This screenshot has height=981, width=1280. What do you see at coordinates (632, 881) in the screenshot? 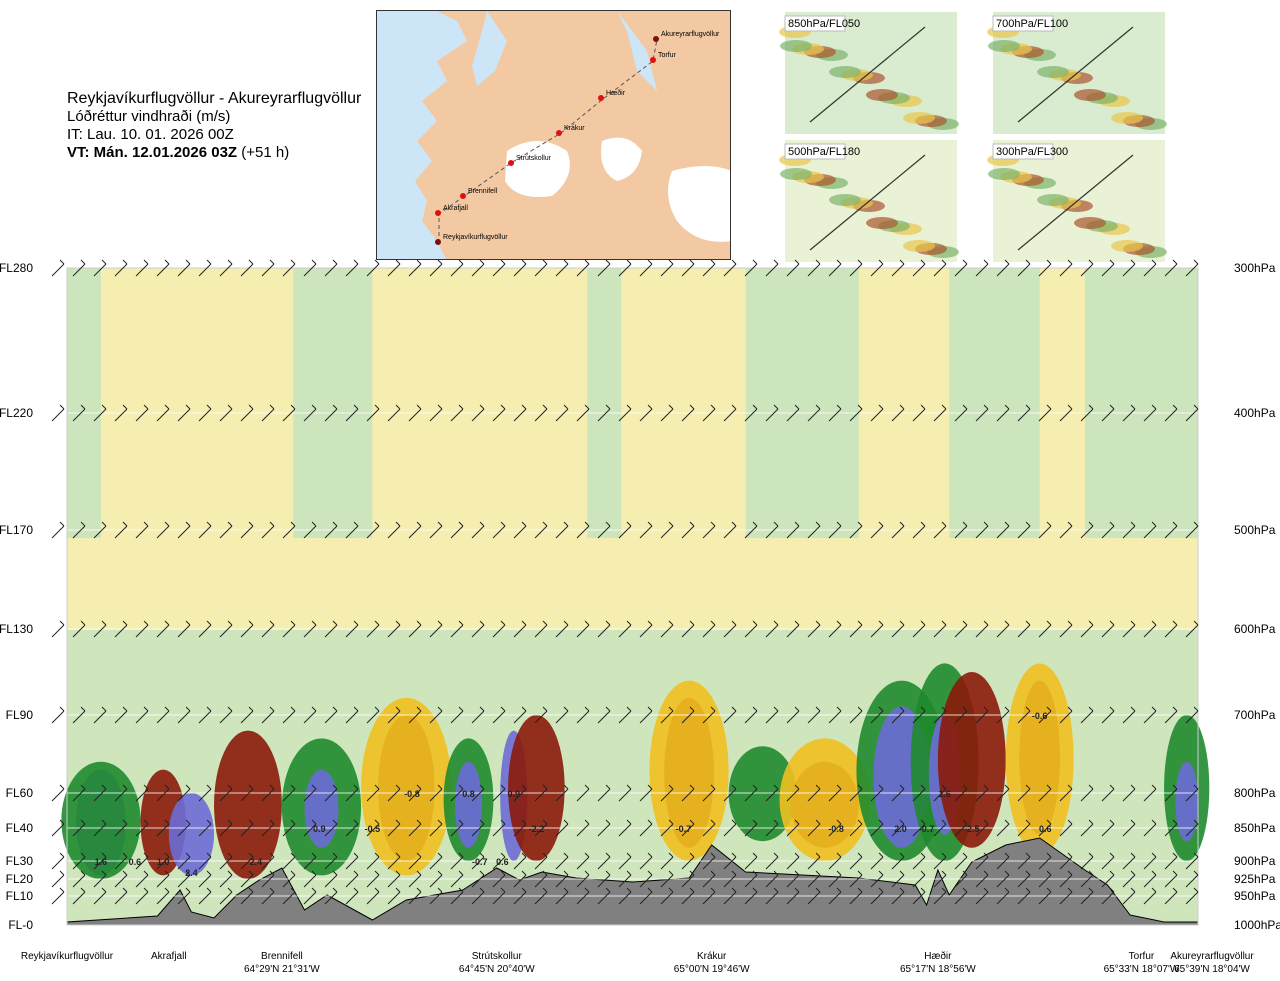
I see `terrain-profile` at bounding box center [632, 881].